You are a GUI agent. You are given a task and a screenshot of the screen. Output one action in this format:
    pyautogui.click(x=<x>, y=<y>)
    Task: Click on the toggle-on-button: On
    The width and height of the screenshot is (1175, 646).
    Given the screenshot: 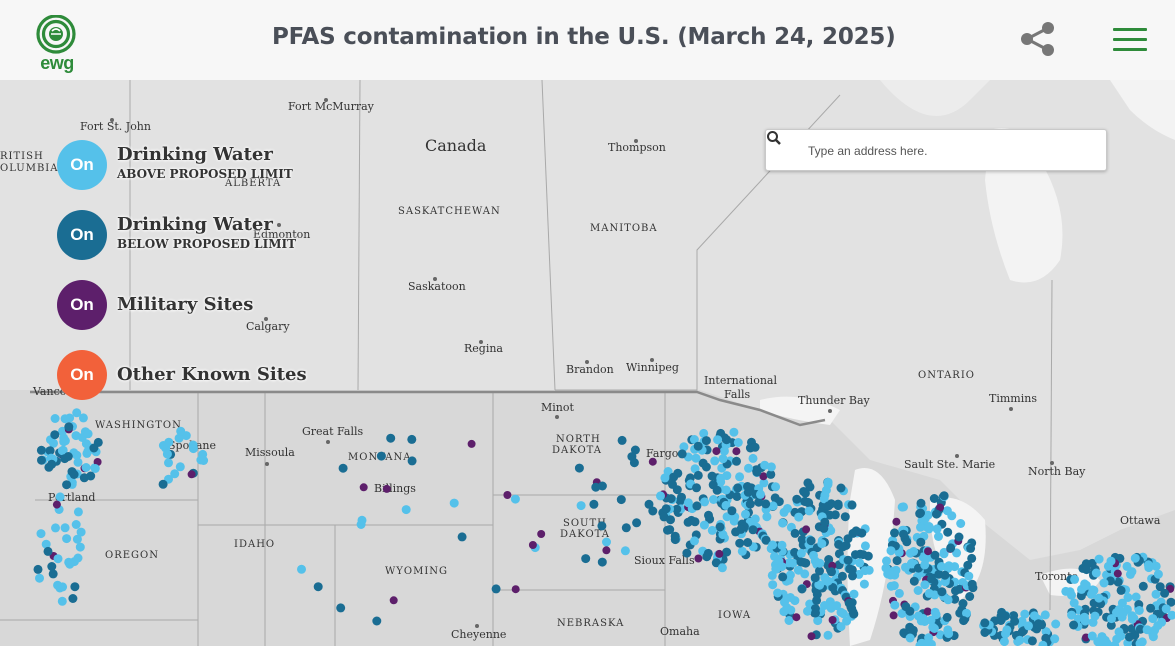 What is the action you would take?
    pyautogui.click(x=82, y=305)
    